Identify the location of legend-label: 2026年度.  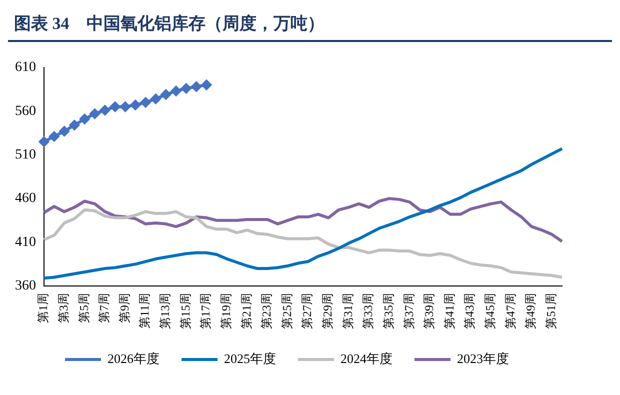
(134, 358).